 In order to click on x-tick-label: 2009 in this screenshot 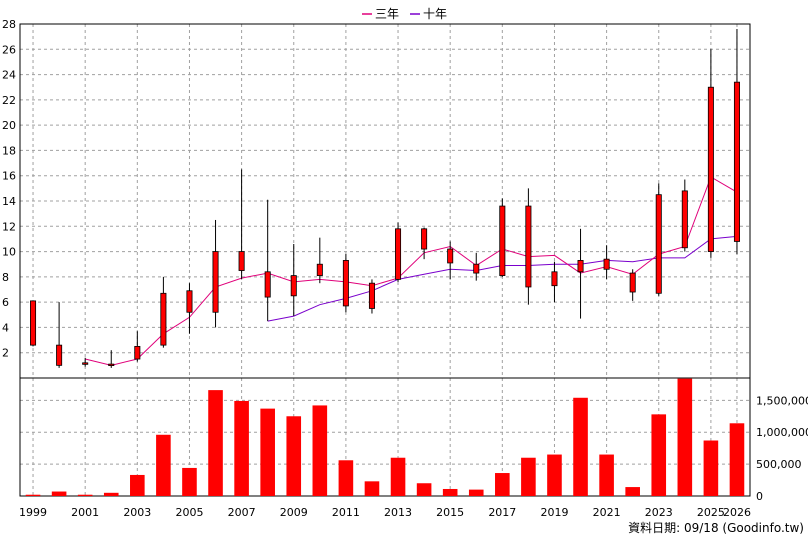, I will do `click(294, 512)`.